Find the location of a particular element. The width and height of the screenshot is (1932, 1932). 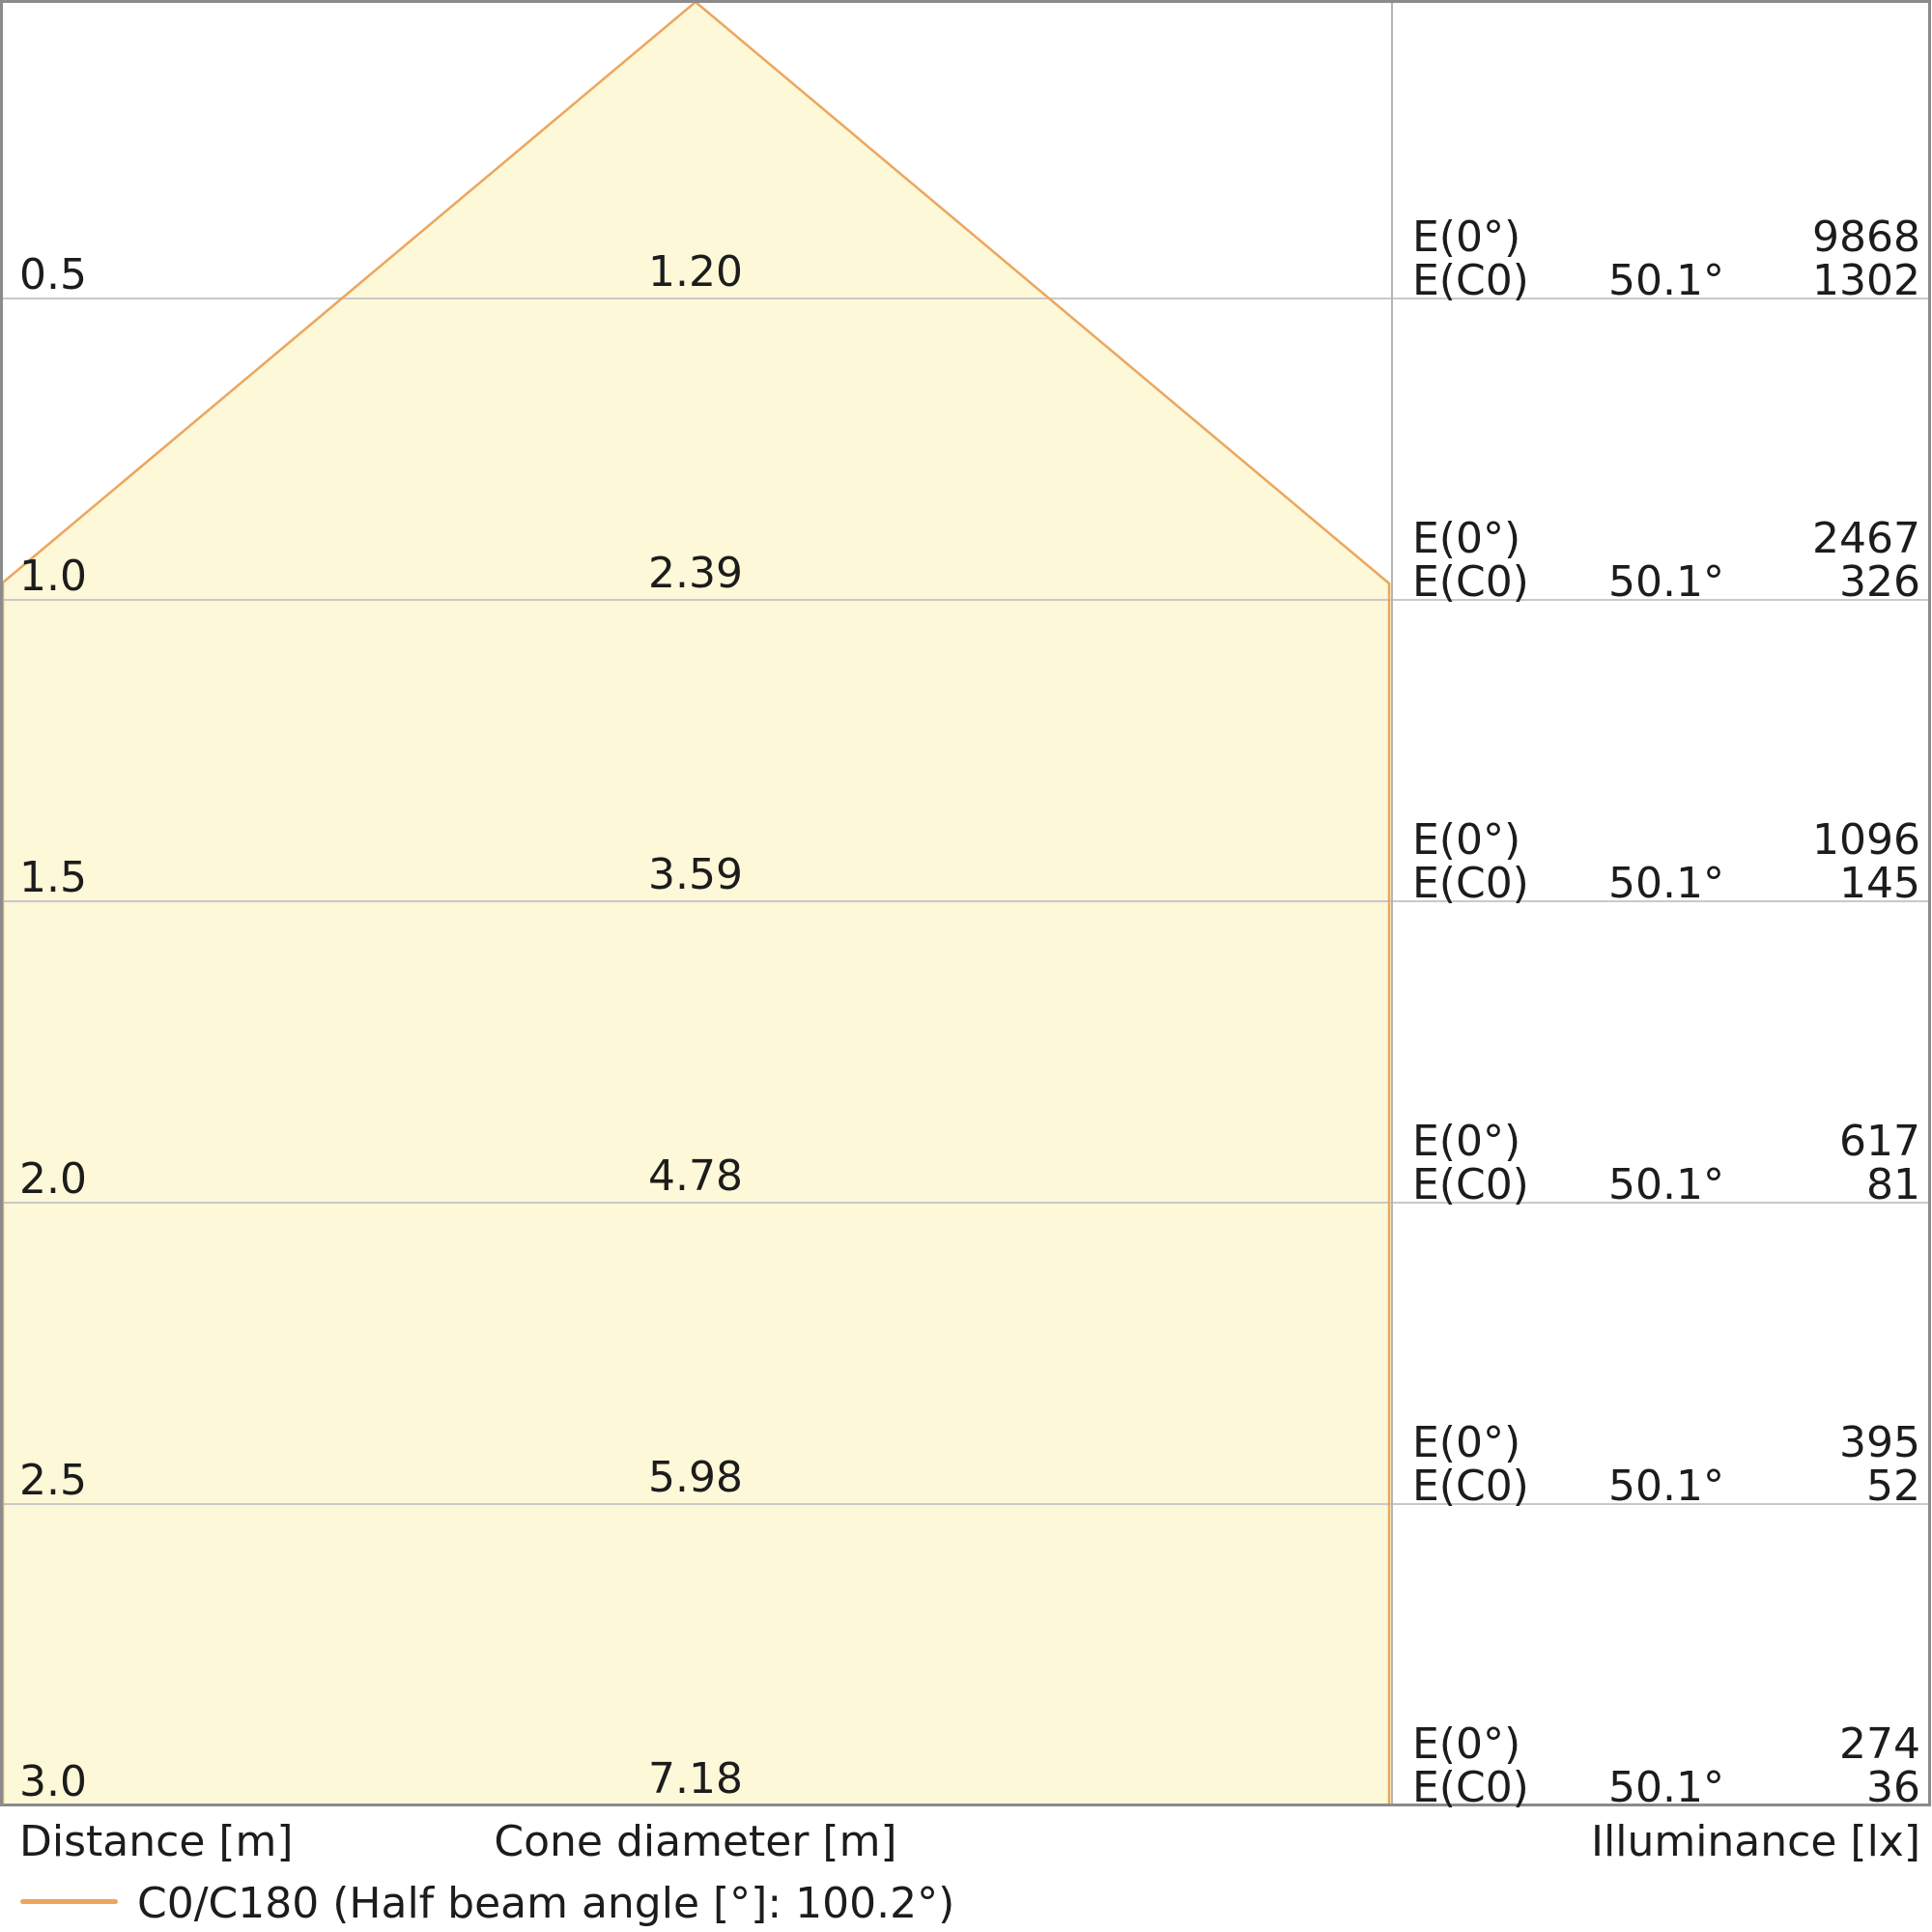

distance-label: 0.5 is located at coordinates (53, 274).